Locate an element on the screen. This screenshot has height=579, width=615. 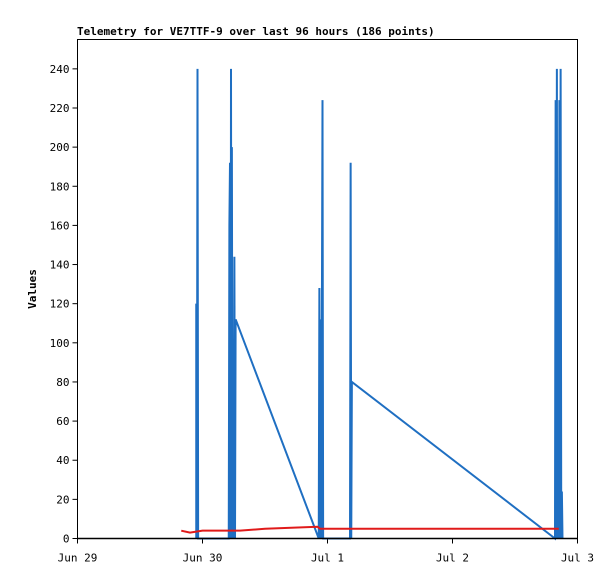
y-tick-label: 220 is located at coordinates (60, 108).